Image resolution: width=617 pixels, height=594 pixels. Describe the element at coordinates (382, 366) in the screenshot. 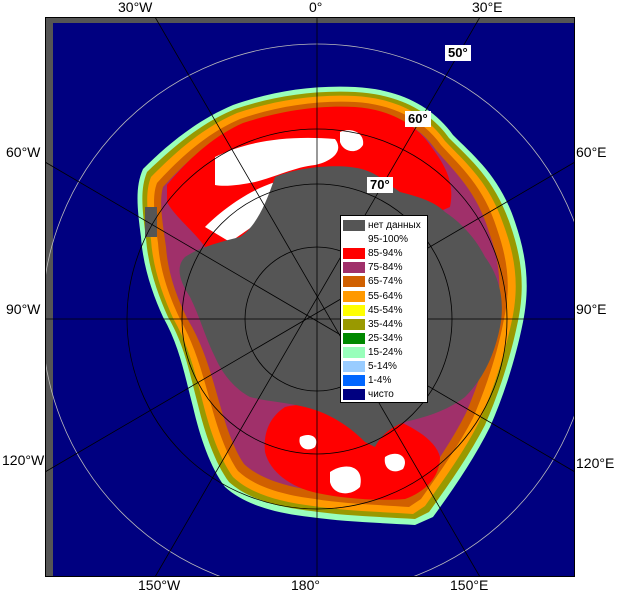

I see `legend-label: 5-14%` at that location.